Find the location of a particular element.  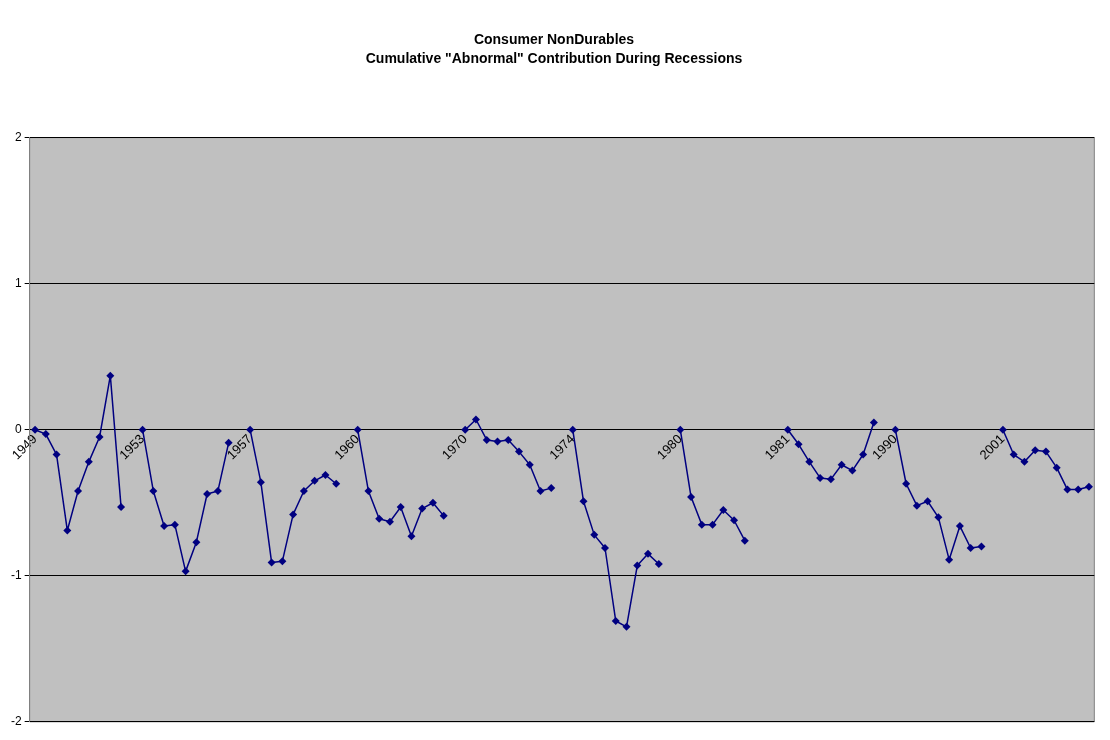

y-tick-label: -2 is located at coordinates (16, 721).